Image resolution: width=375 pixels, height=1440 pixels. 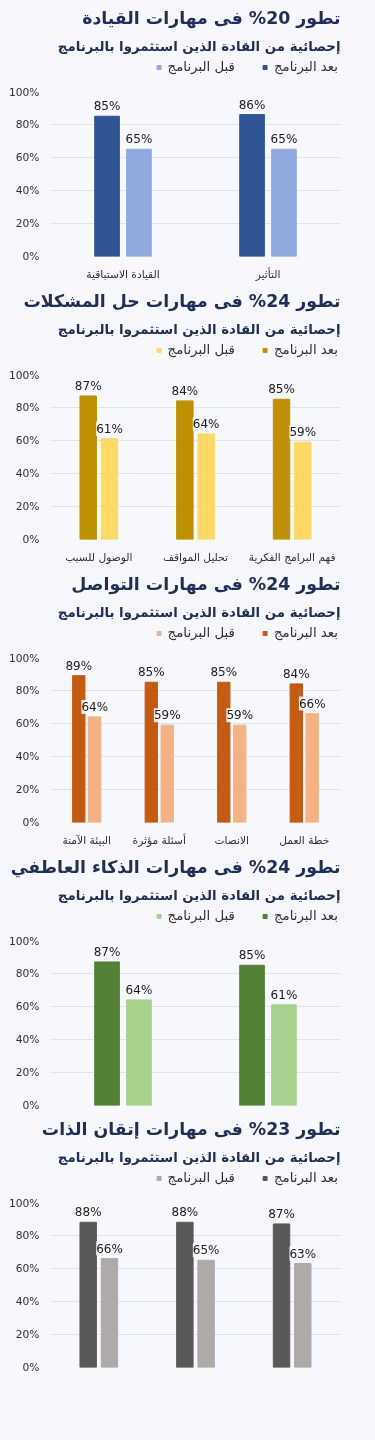 I want to click on chart-title: تطور 24% فى مهارات الذكاء العاطفي, so click(x=175, y=867).